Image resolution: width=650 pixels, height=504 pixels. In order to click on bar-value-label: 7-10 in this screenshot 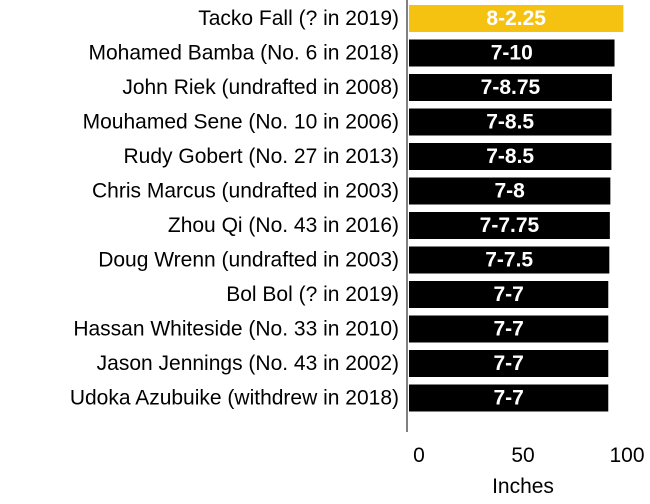, I will do `click(512, 53)`.